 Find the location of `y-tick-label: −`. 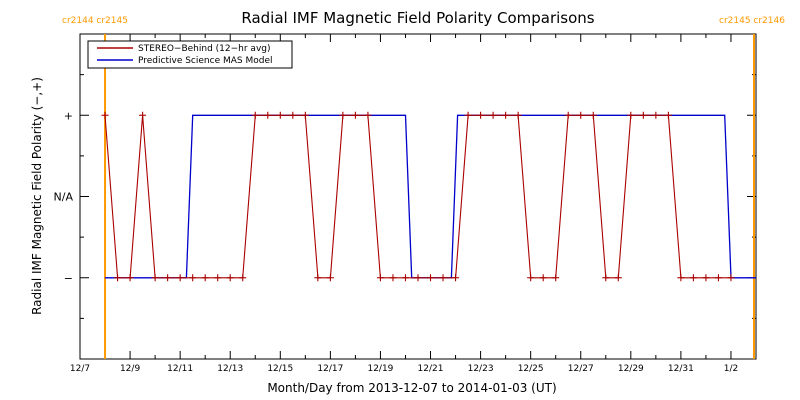

y-tick-label: − is located at coordinates (68, 278).